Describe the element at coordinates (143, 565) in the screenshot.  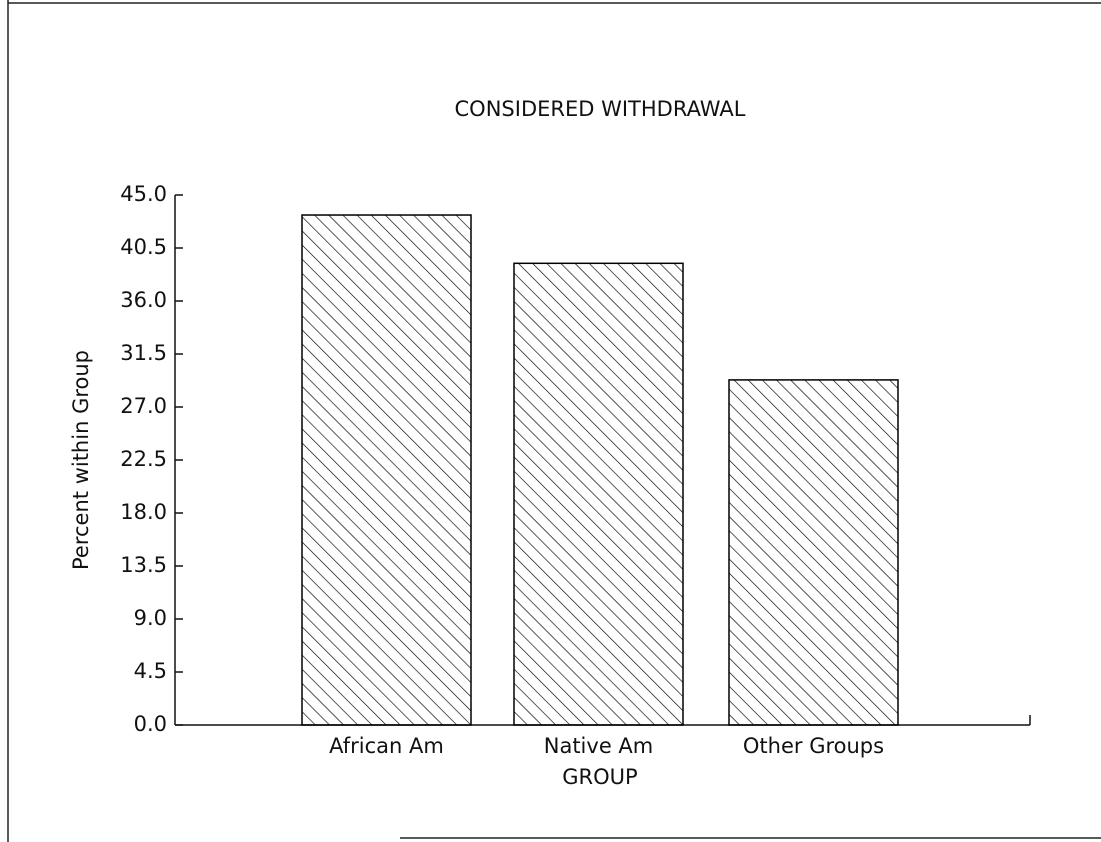
I see `y-tick-label: 13.5` at that location.